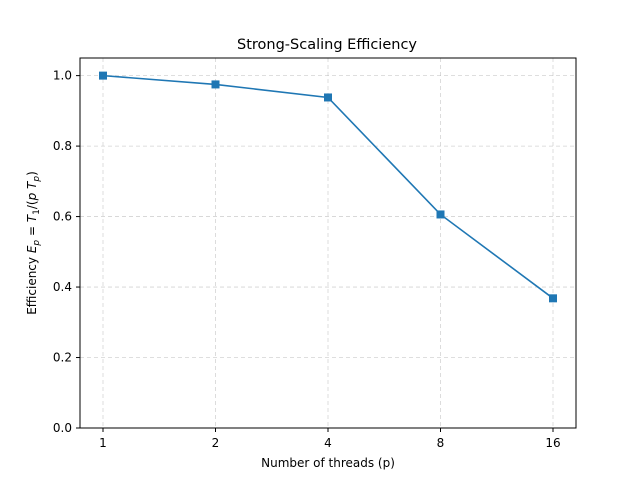 The height and width of the screenshot is (480, 640). I want to click on y-tick-label: 0.0, so click(62, 428).